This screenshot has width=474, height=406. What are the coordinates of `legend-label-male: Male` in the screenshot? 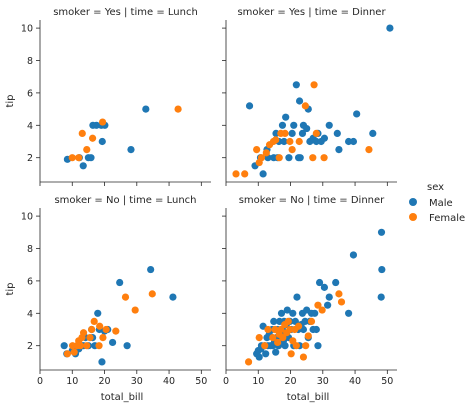 It's located at (441, 203).